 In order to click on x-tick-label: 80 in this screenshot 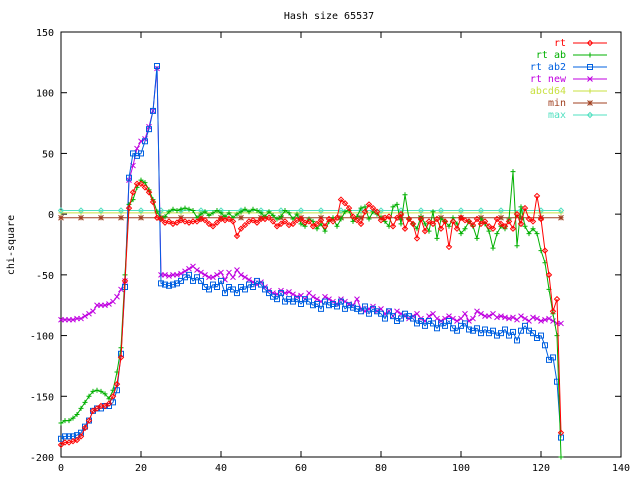, I will do `click(381, 468)`.